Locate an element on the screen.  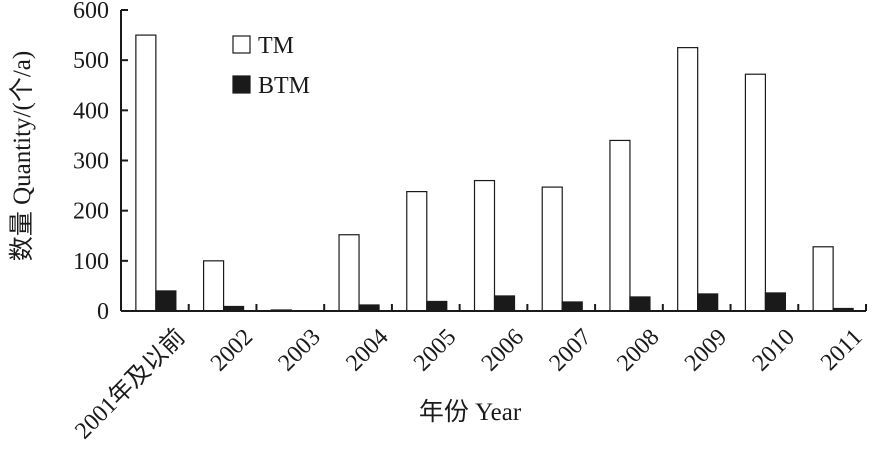
y-tick-label: 400 is located at coordinates (91, 111).